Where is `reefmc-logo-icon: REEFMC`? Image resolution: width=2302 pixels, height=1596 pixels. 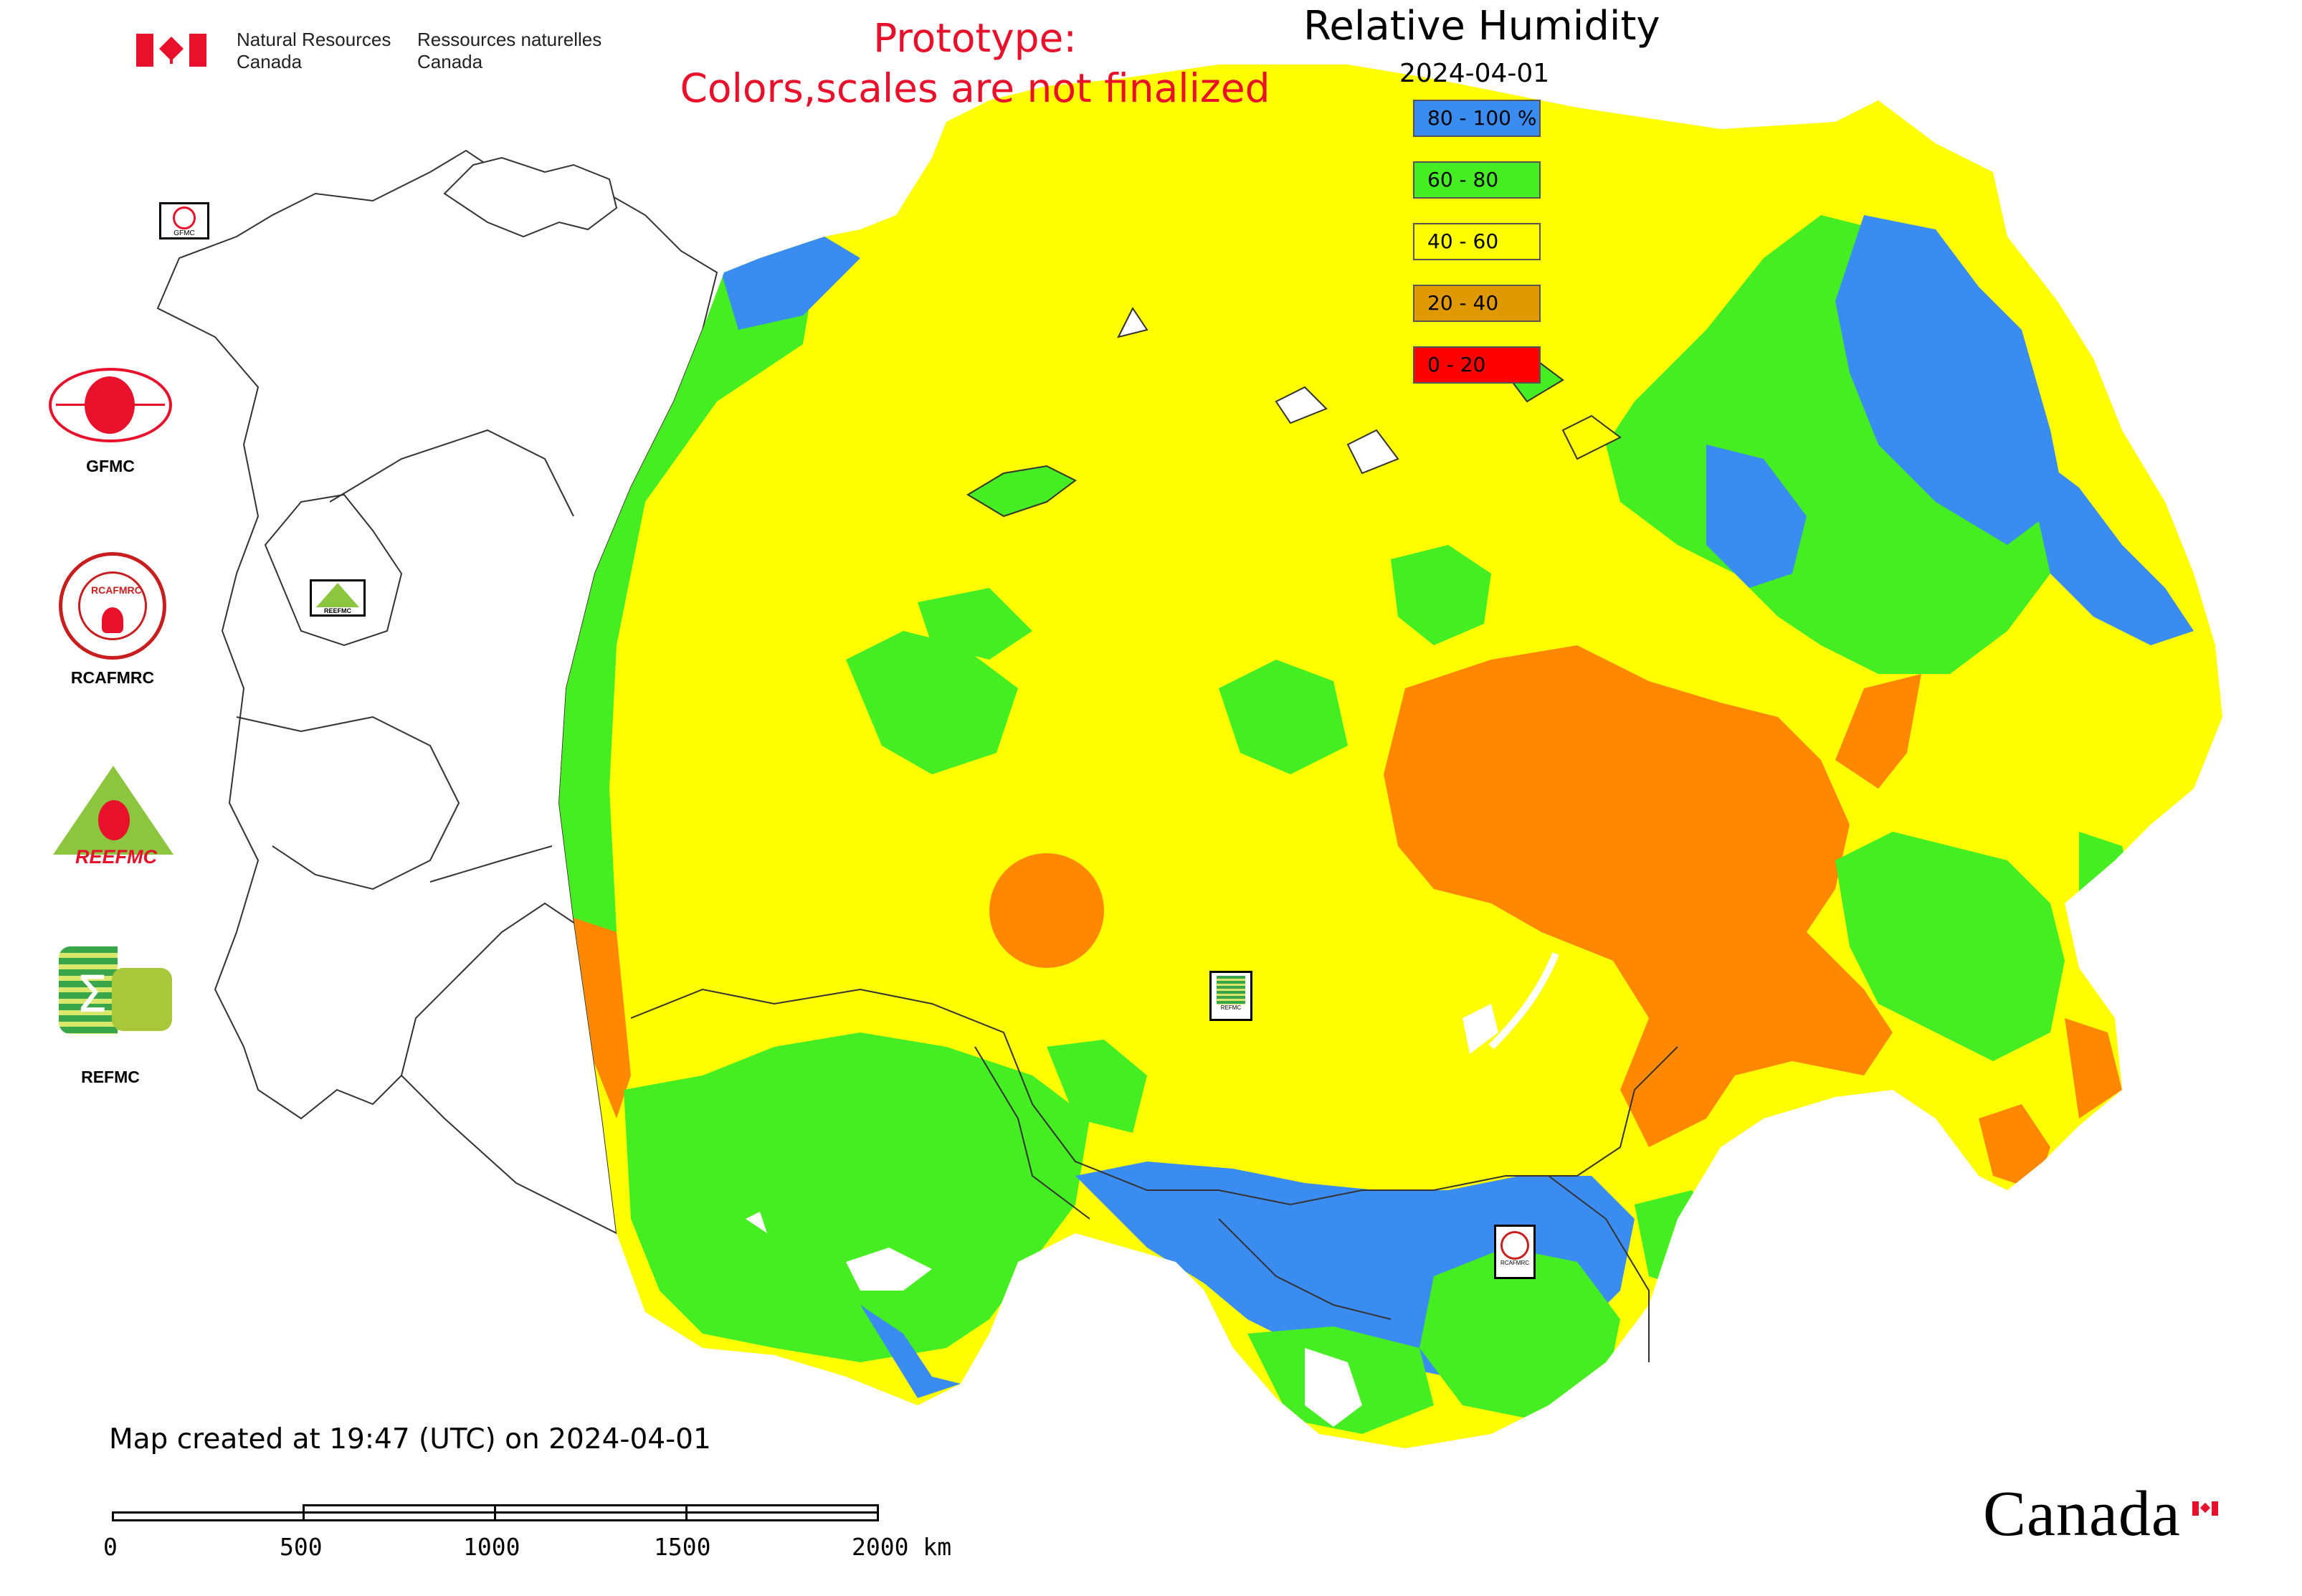 reefmc-logo-icon: REEFMC is located at coordinates (116, 817).